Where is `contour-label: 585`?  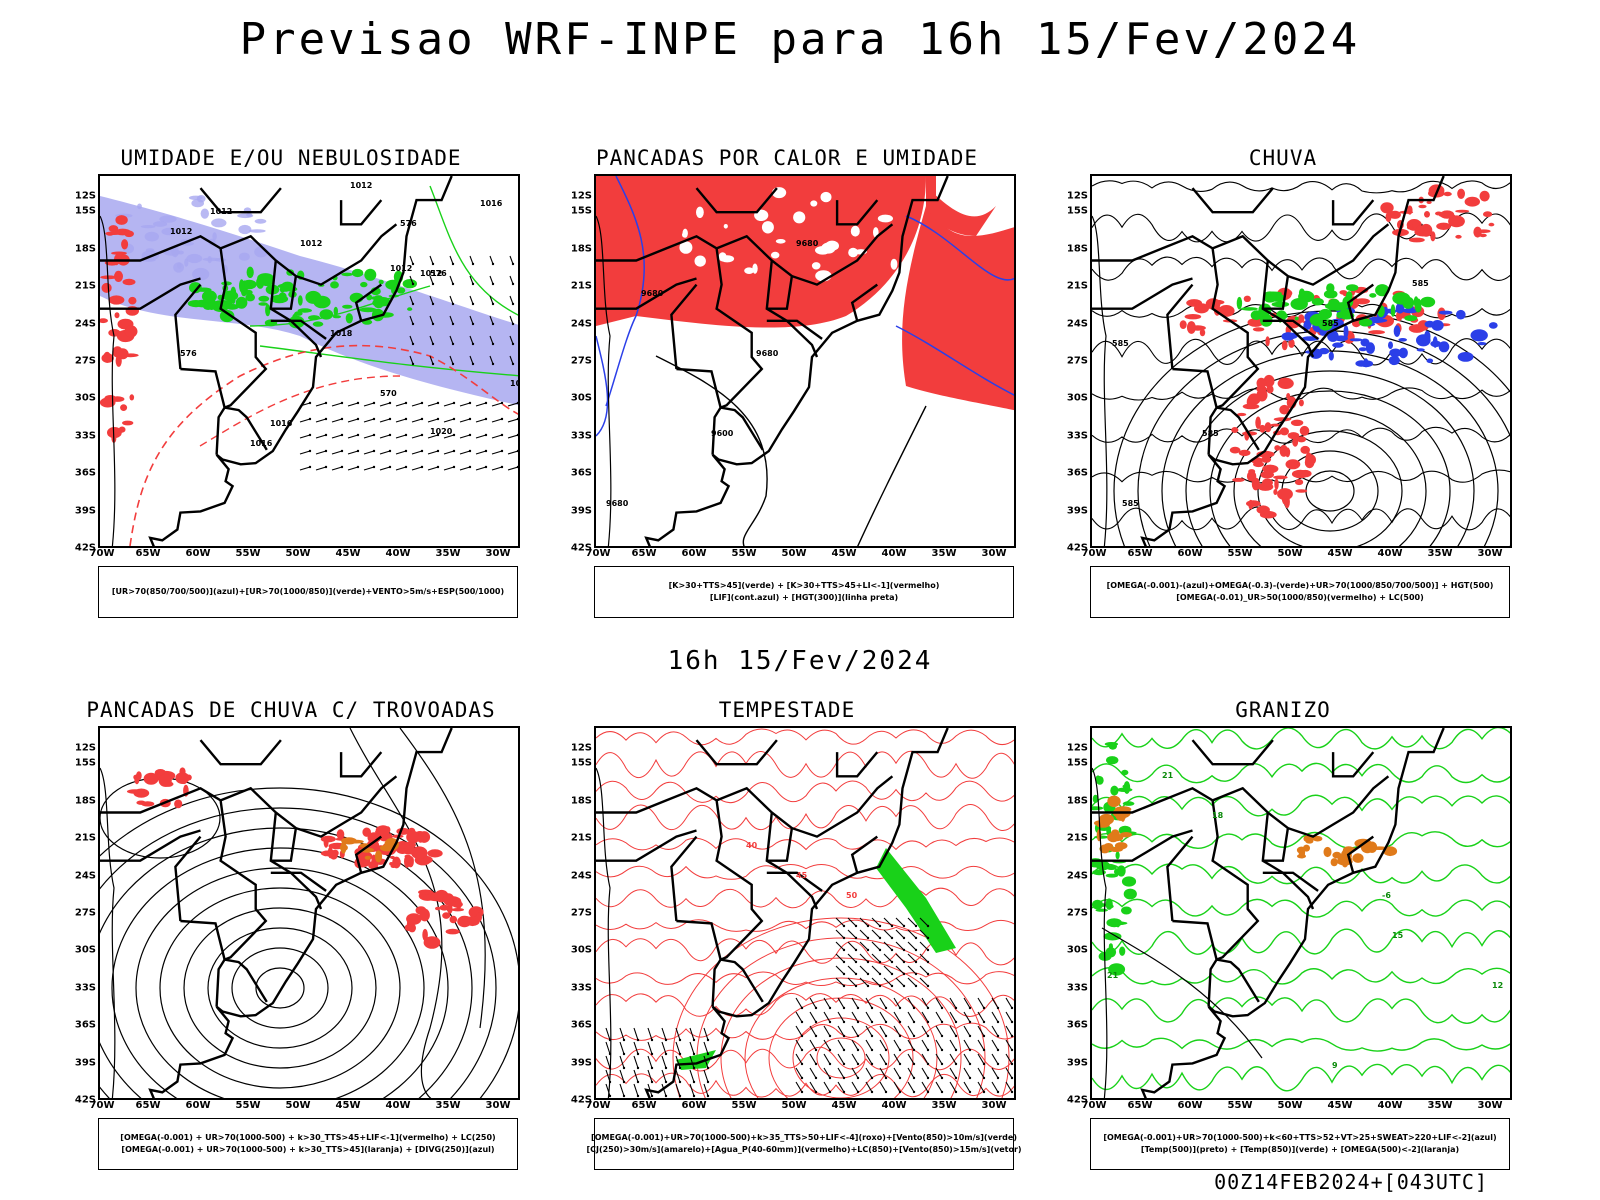
contour-label: 585 is located at coordinates (1130, 503).